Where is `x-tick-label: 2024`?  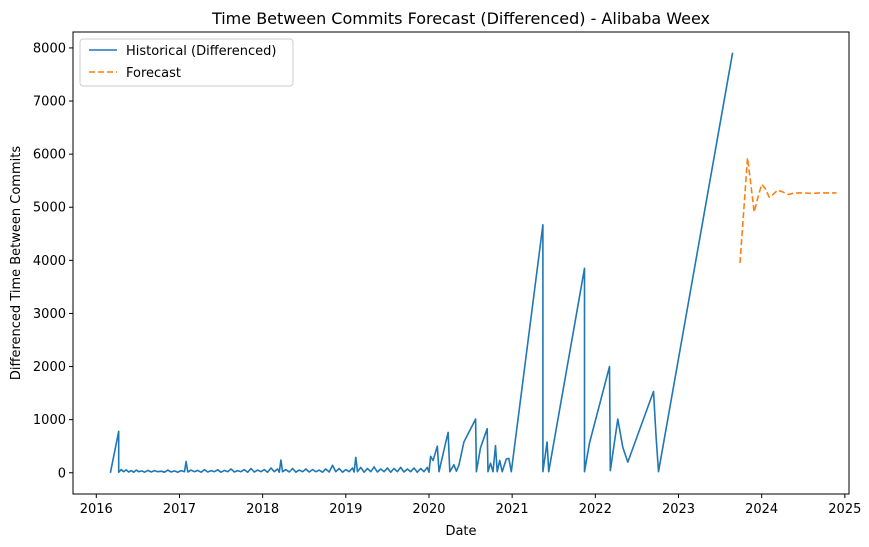
x-tick-label: 2024 is located at coordinates (761, 509).